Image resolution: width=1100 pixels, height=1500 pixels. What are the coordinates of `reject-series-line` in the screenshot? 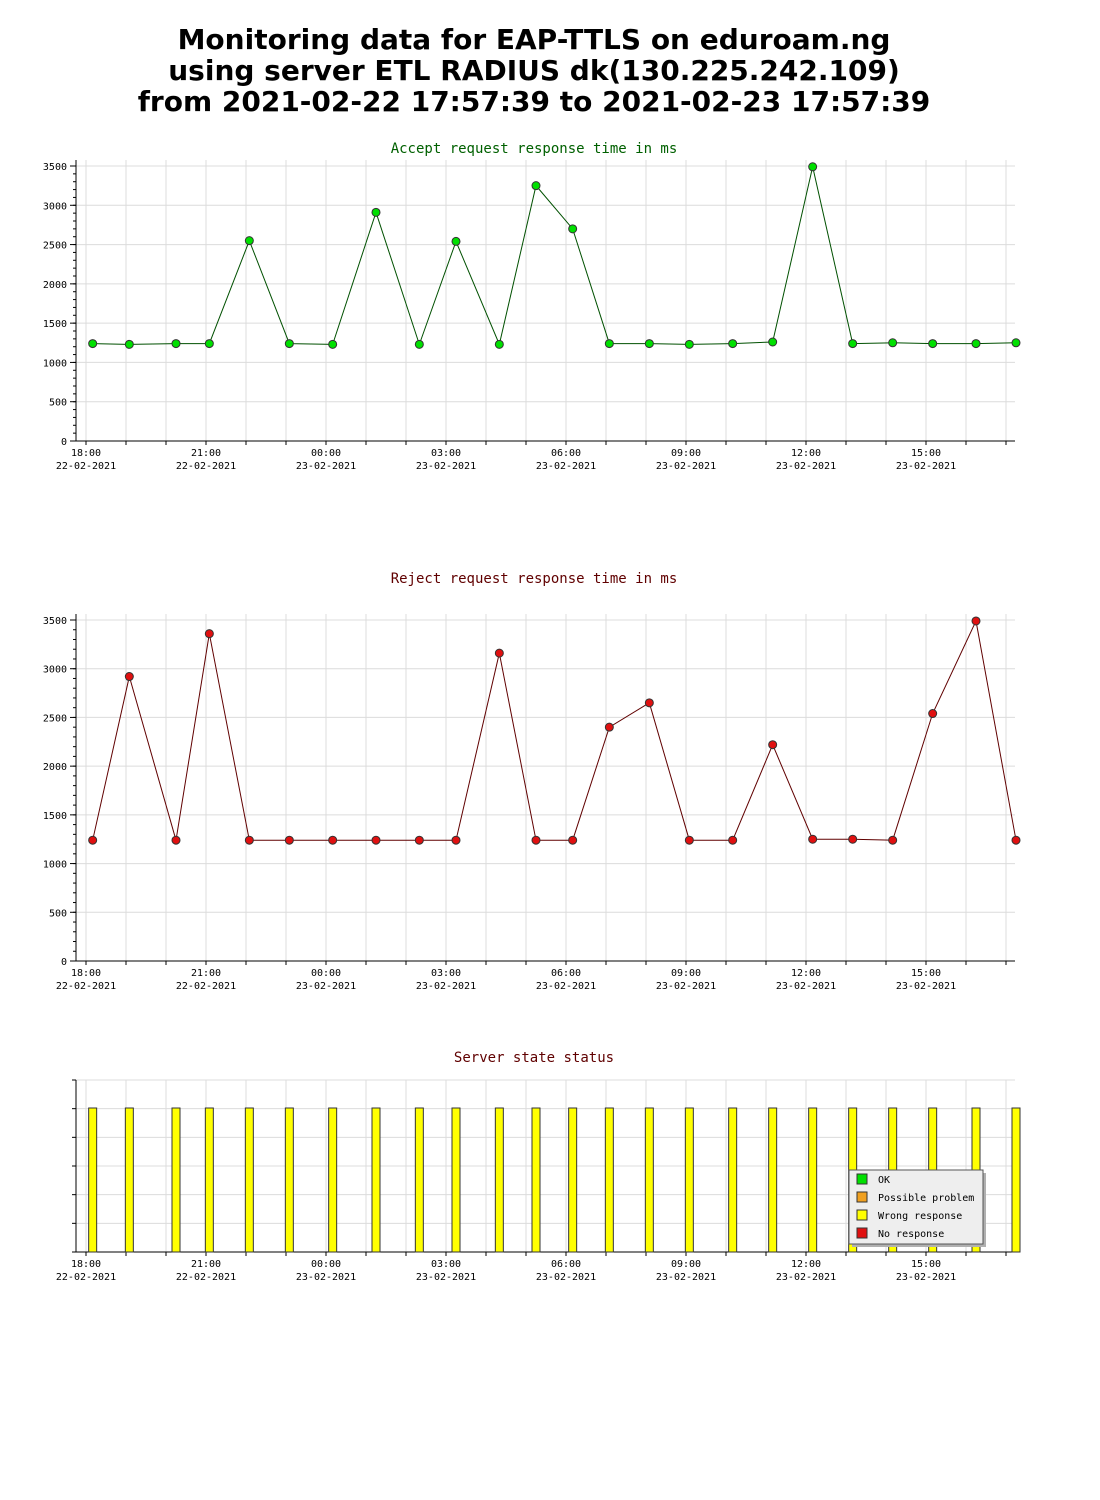 It's located at (554, 730).